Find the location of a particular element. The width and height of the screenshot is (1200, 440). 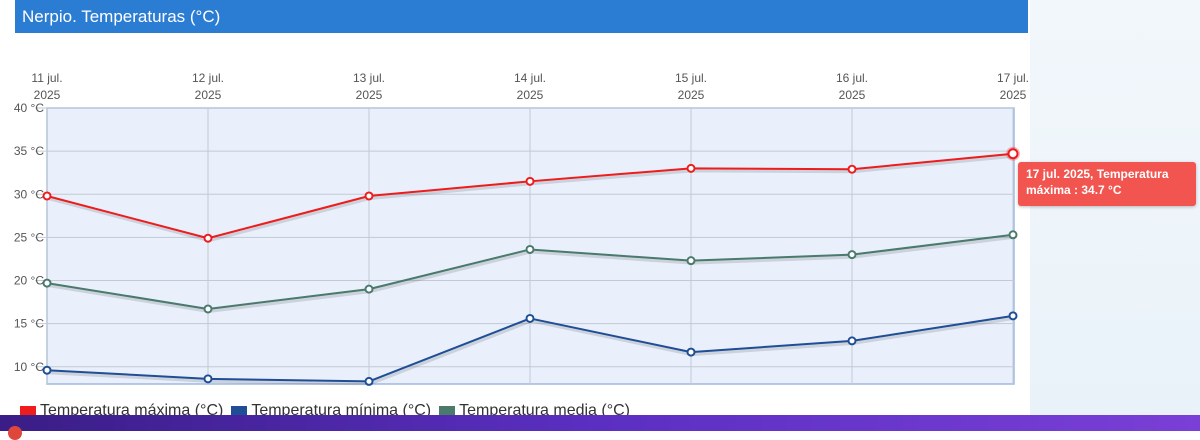

y-tick-label: 30 °C is located at coordinates (29, 194).